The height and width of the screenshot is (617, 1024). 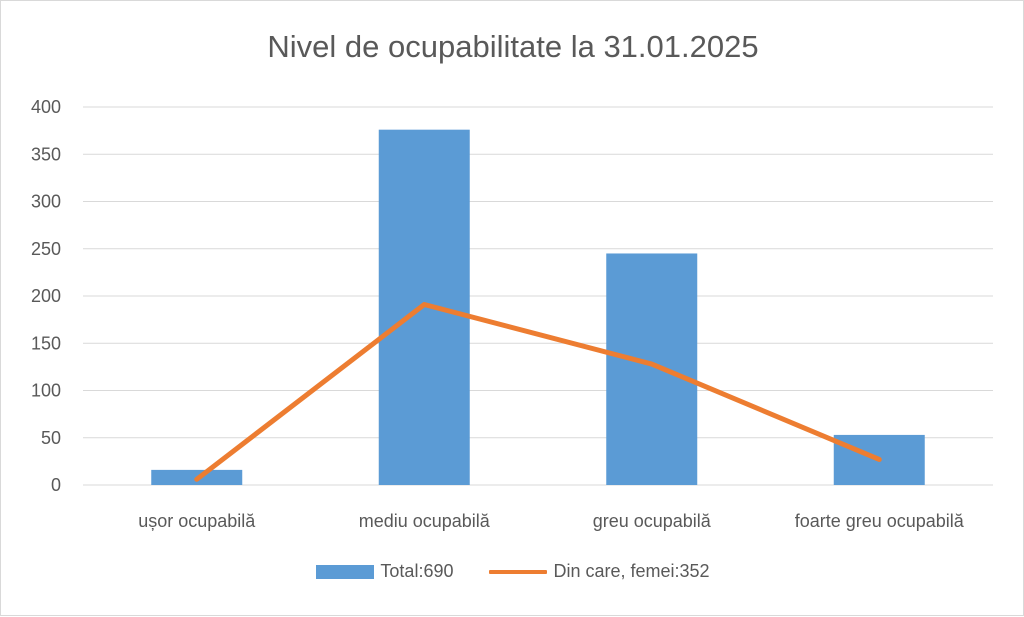 What do you see at coordinates (51, 438) in the screenshot?
I see `y-tick-label-50: 50` at bounding box center [51, 438].